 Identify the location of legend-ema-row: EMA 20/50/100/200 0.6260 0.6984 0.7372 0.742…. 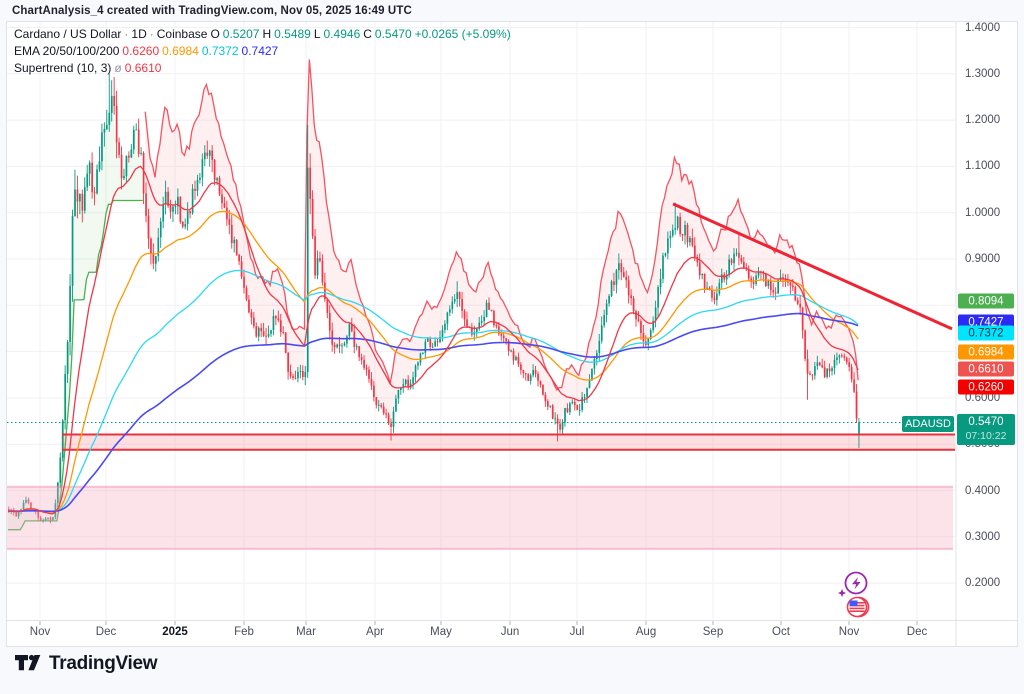
(264, 51).